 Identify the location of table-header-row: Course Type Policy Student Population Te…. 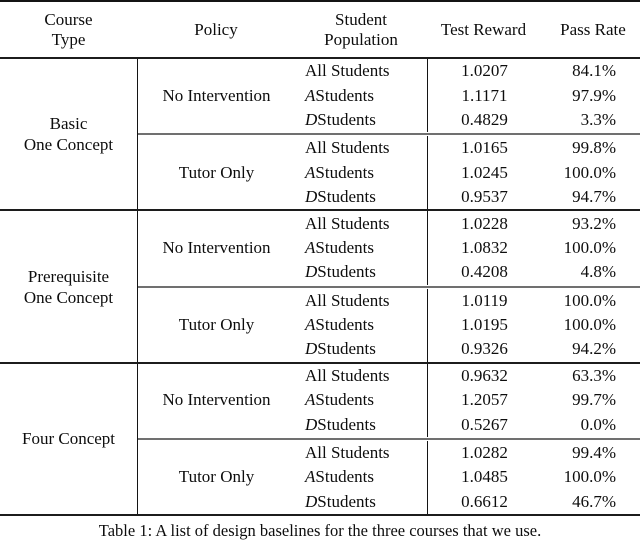
(320, 29).